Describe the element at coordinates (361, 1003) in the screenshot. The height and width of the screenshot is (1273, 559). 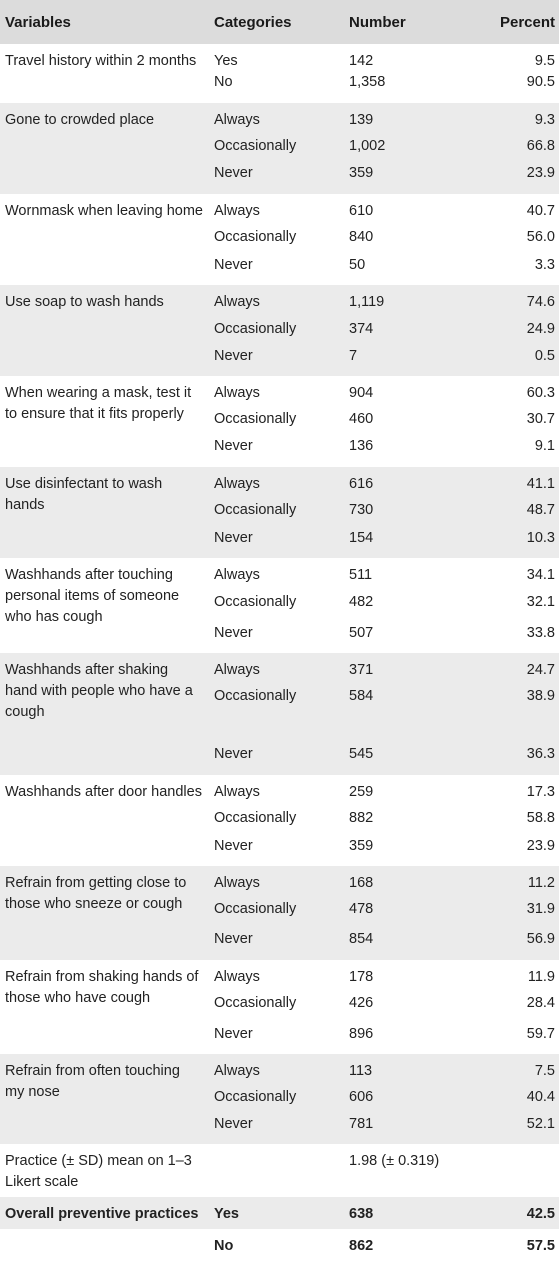
I see `number-value: 426` at that location.